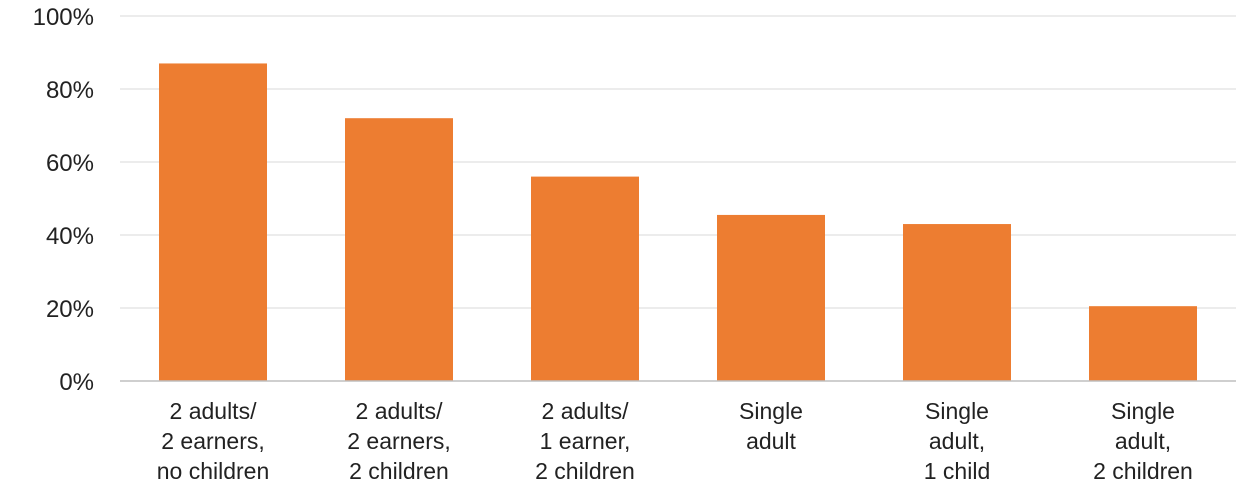 This screenshot has width=1241, height=493. What do you see at coordinates (63, 200) in the screenshot?
I see `y-axis-ticks: 0% 20% 40% 60% 80% 100%` at bounding box center [63, 200].